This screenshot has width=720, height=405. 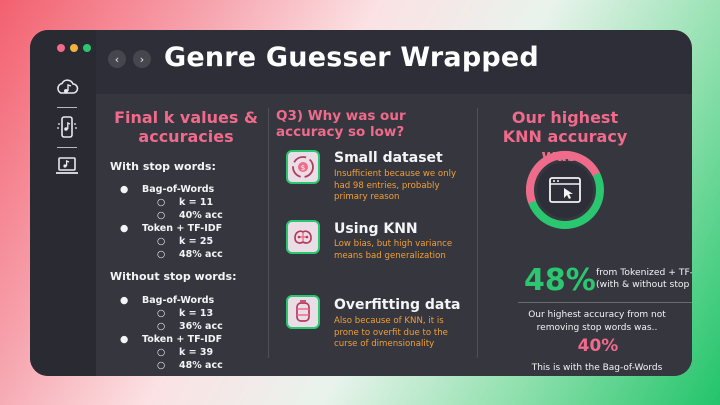 What do you see at coordinates (598, 346) in the screenshot?
I see `second-accuracy-value: 40%` at bounding box center [598, 346].